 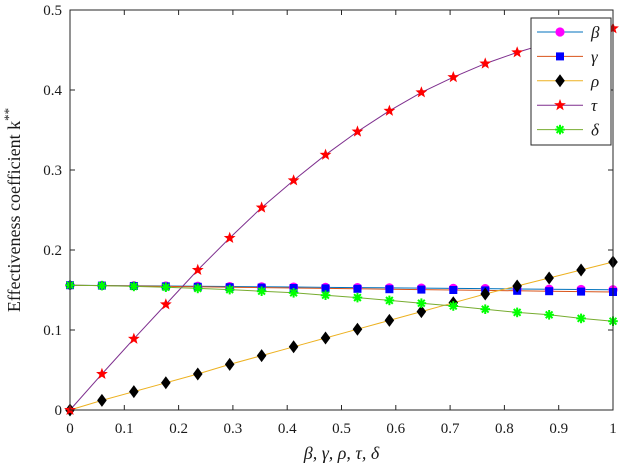 What do you see at coordinates (52, 11) in the screenshot?
I see `y-tick-label: 0.5` at bounding box center [52, 11].